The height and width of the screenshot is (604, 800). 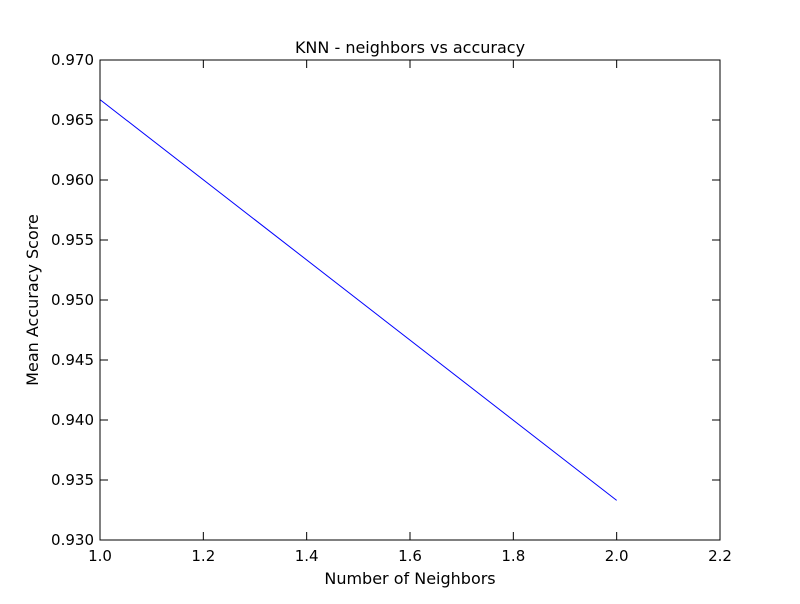 What do you see at coordinates (203, 556) in the screenshot?
I see `x-tick-label: 1.2` at bounding box center [203, 556].